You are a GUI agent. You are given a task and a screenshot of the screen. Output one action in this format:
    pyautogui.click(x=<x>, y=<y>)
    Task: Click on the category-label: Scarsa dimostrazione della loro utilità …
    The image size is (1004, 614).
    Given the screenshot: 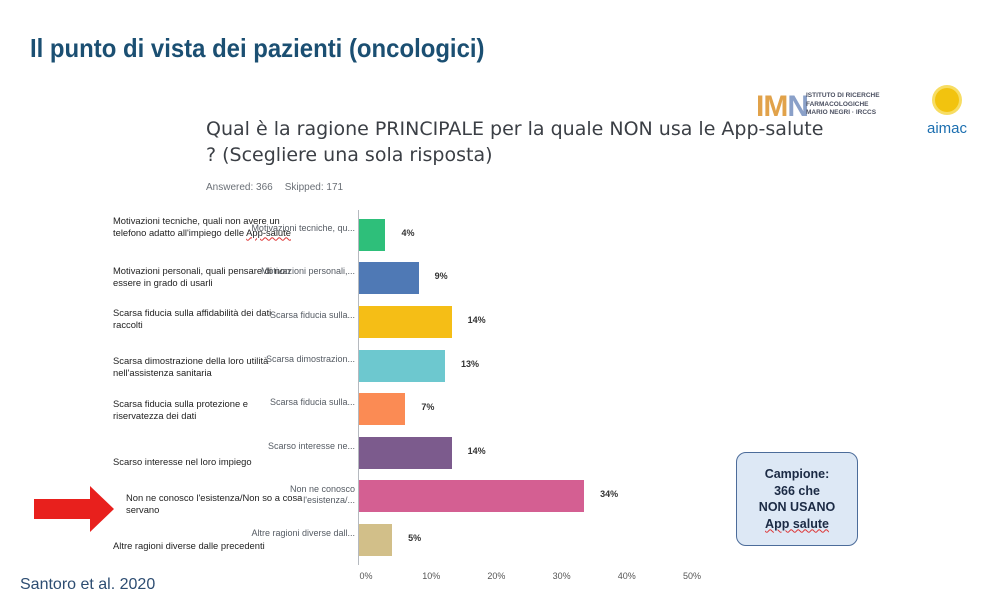 What is the action you would take?
    pyautogui.click(x=191, y=366)
    